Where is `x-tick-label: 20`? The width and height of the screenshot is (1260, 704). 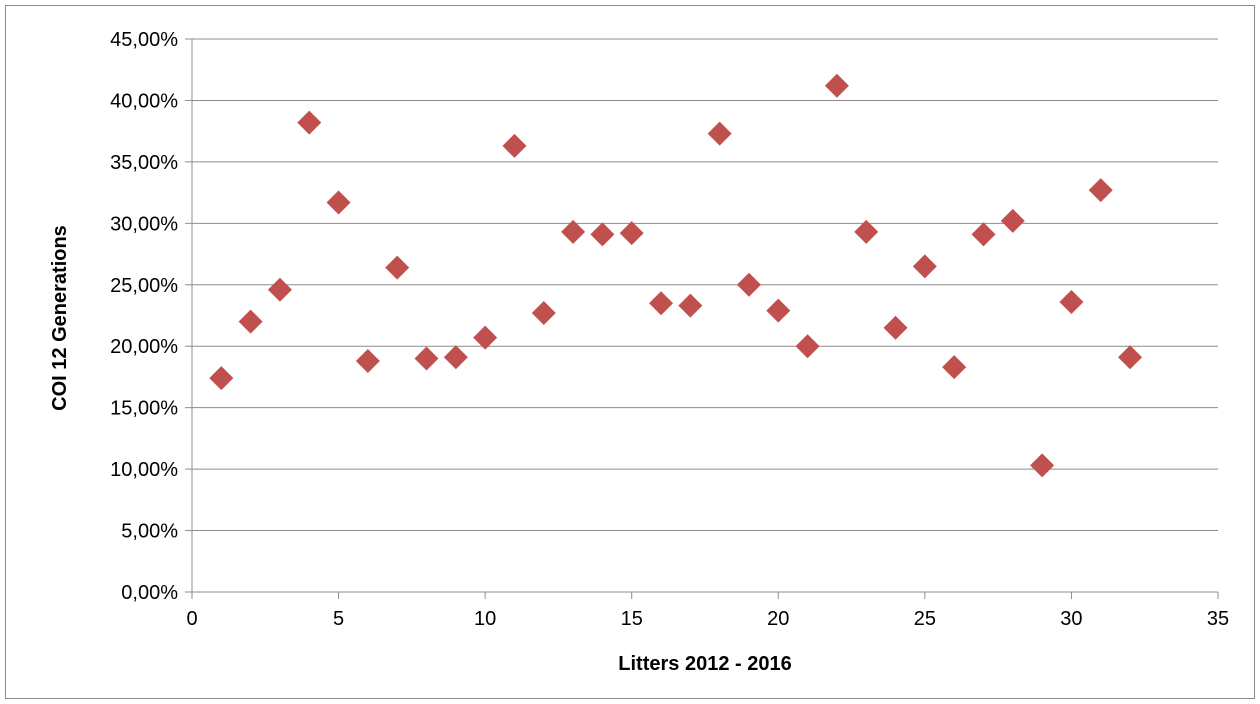
x-tick-label: 20 is located at coordinates (778, 619).